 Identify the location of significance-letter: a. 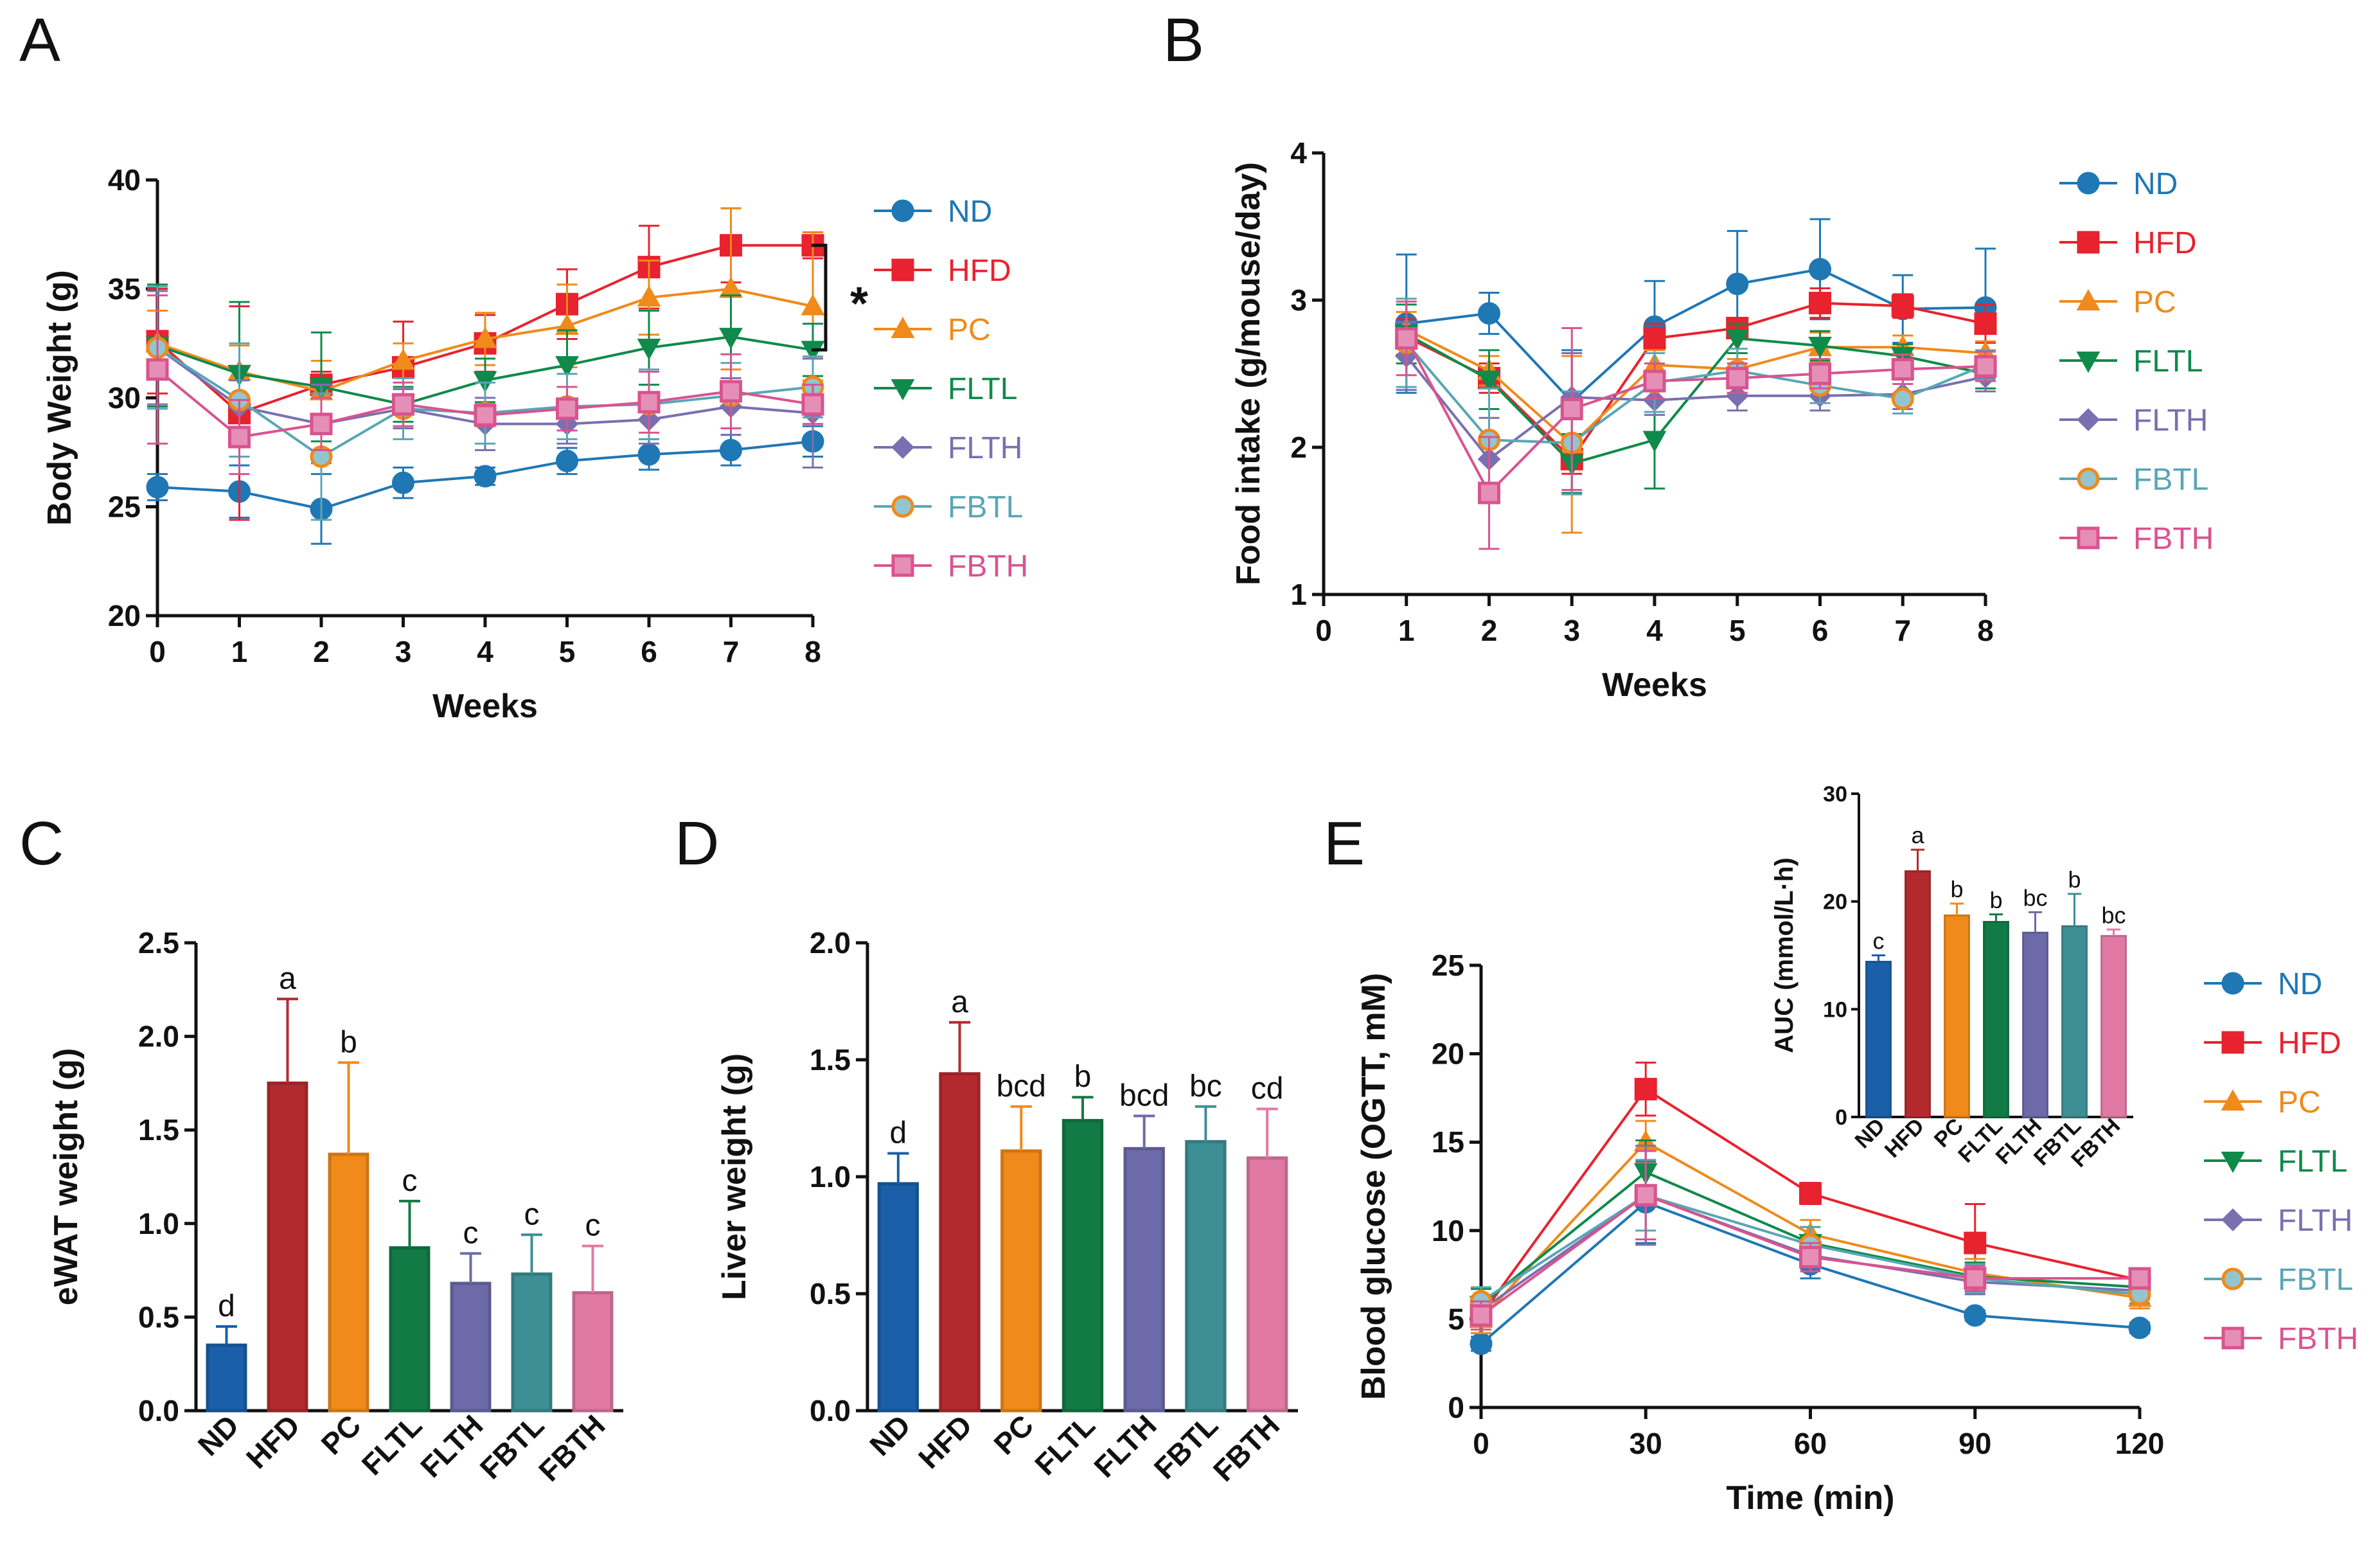
(287, 978).